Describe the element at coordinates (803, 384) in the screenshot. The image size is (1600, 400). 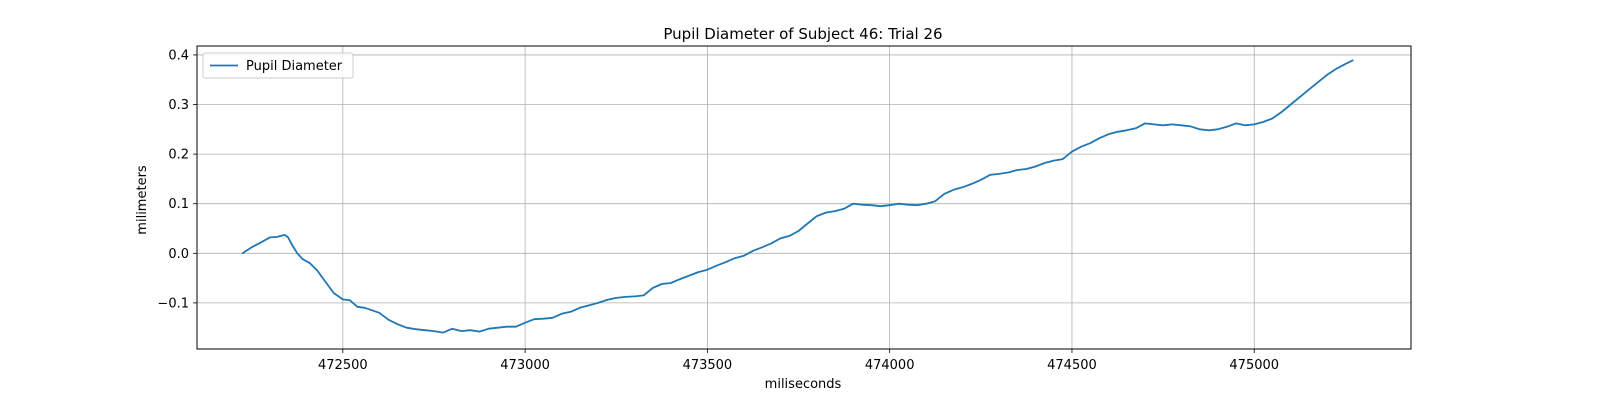
I see `x-axis-title: miliseconds` at that location.